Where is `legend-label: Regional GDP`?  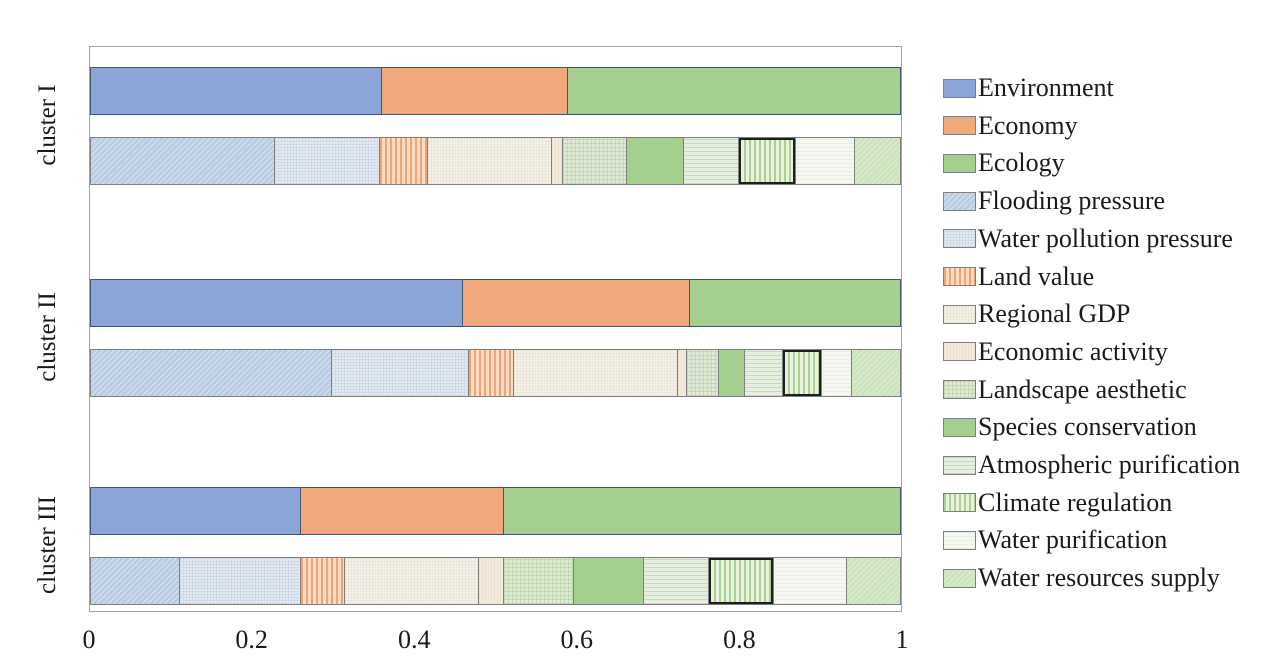
legend-label: Regional GDP is located at coordinates (1054, 314).